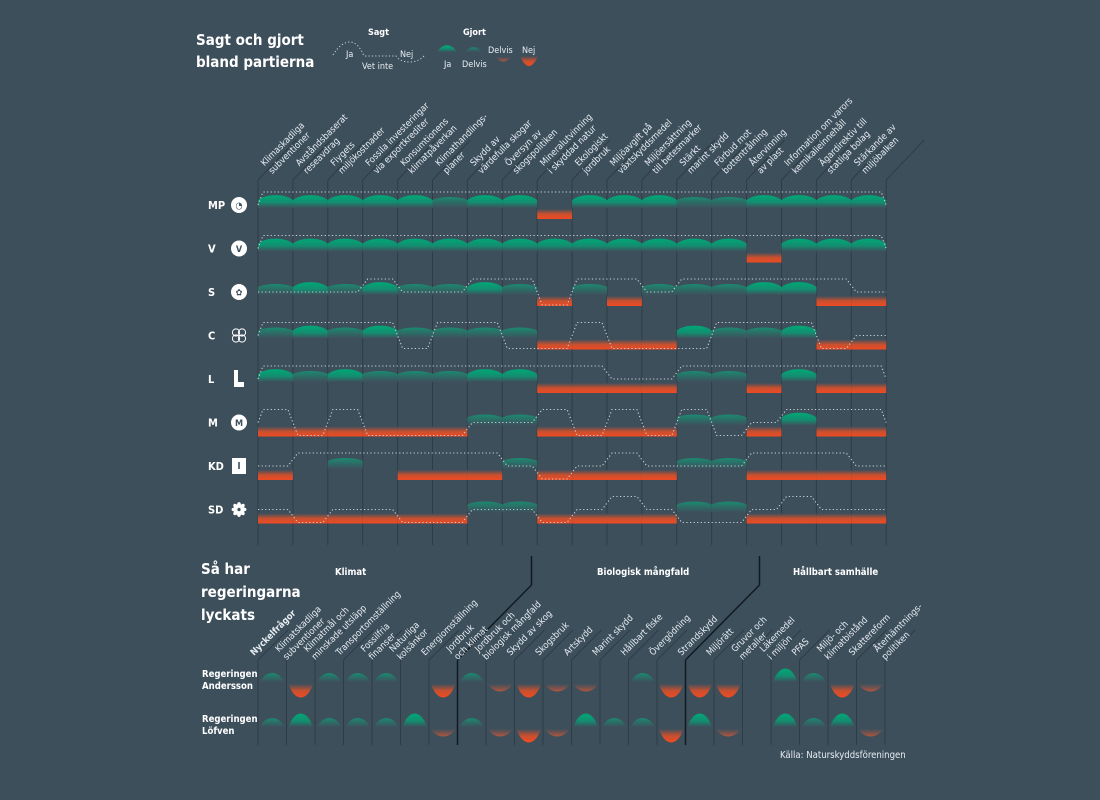  I want to click on government-label-line2: Löfven, so click(218, 731).